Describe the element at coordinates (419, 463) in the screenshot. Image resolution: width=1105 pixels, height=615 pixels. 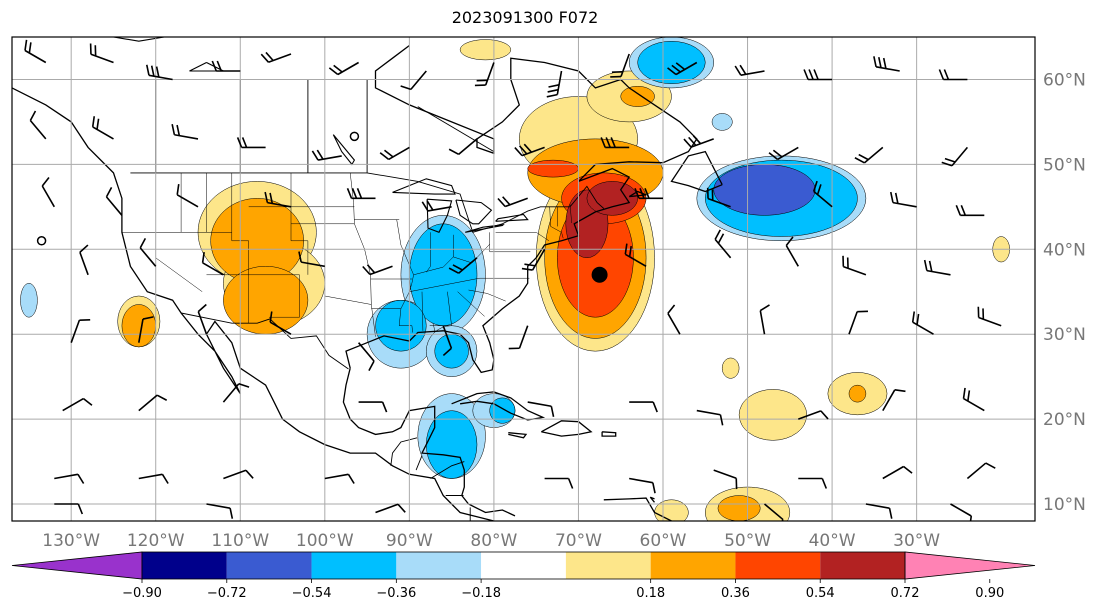
I see `country-border` at that location.